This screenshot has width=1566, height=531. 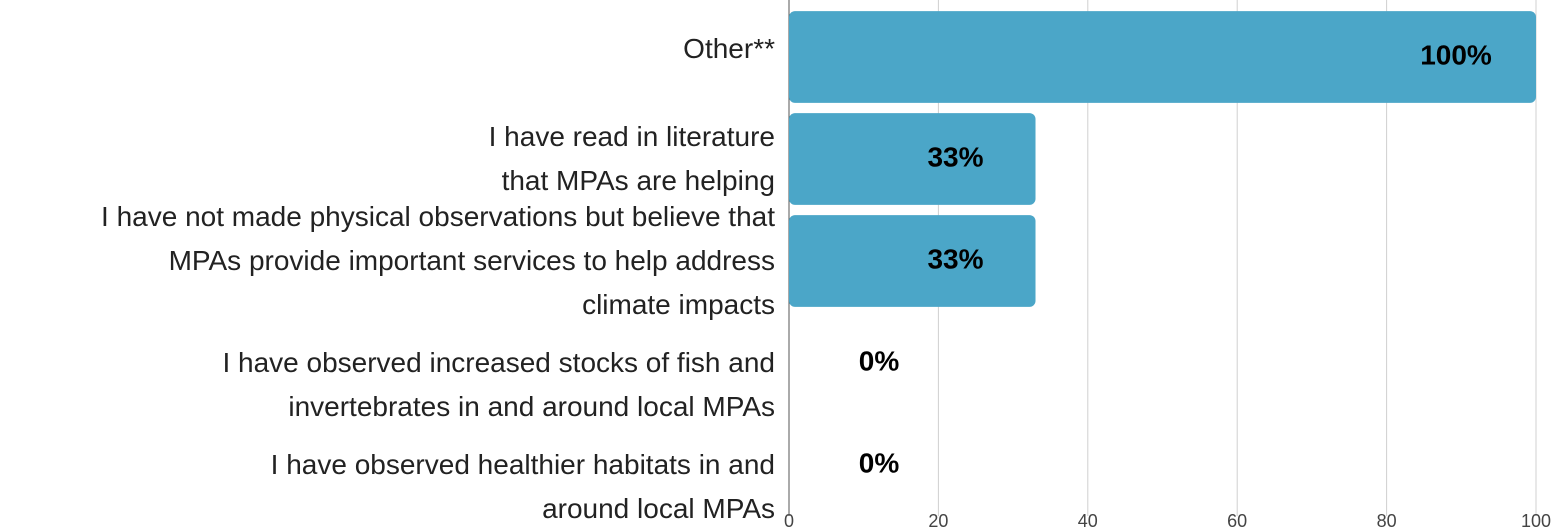 What do you see at coordinates (729, 48) in the screenshot?
I see `y-tick-label: Other**` at bounding box center [729, 48].